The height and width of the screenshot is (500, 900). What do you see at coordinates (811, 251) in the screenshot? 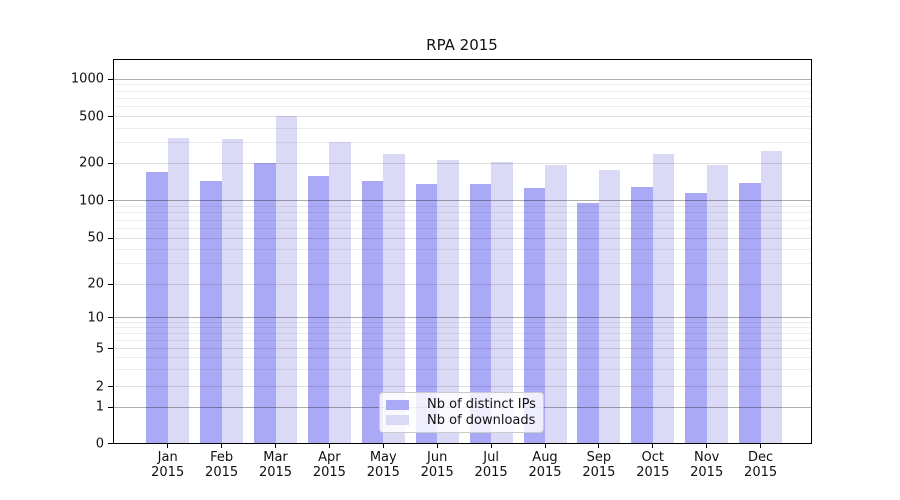
I see `right-spine` at bounding box center [811, 251].